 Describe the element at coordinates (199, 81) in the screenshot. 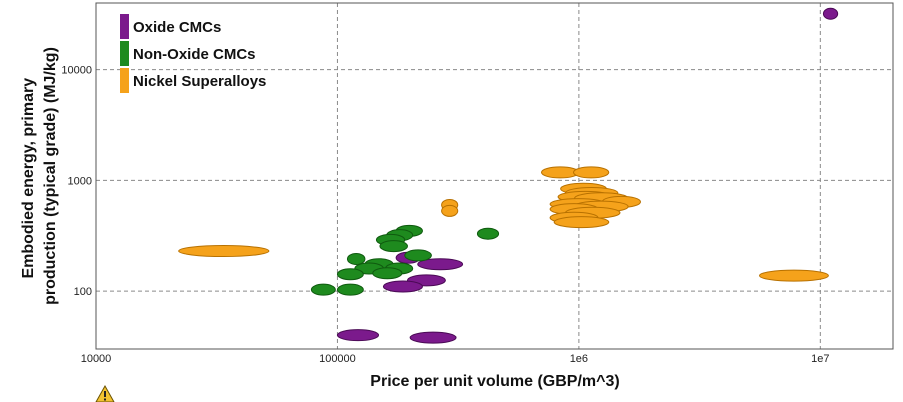

I see `legend-label-nickel-superalloys: Nickel Superalloys` at that location.